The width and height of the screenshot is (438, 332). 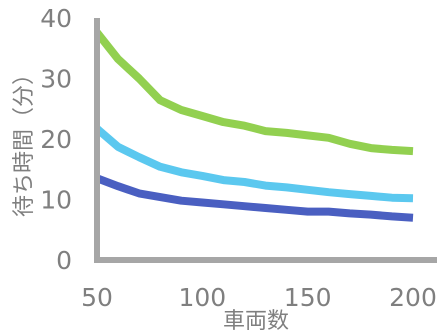 What do you see at coordinates (259, 297) in the screenshot?
I see `x-tick-labels: 50 100 150 200` at bounding box center [259, 297].